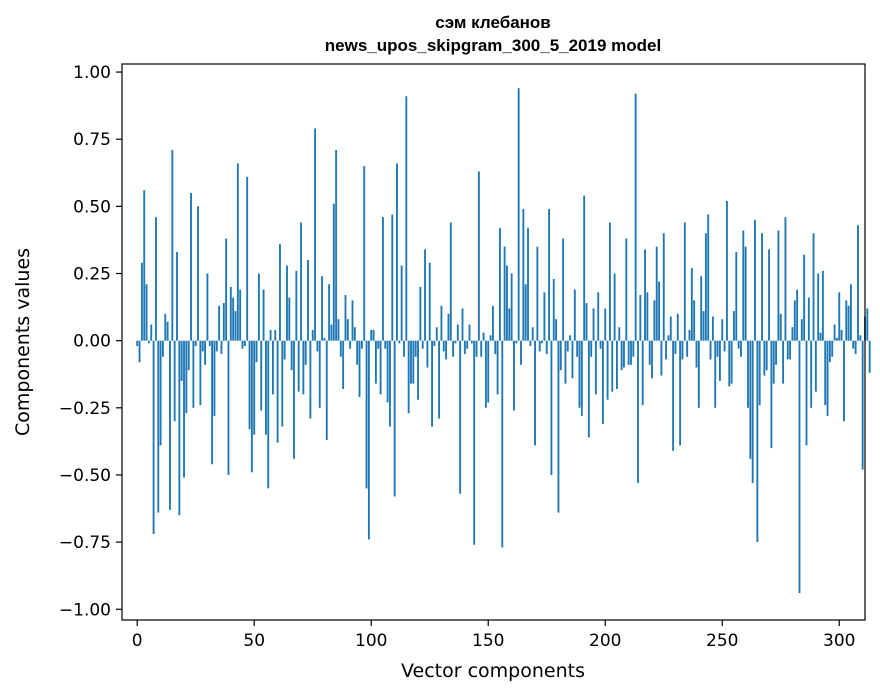 Image resolution: width=880 pixels, height=696 pixels. Describe the element at coordinates (85, 476) in the screenshot. I see `y-tick-label: −0.50` at that location.